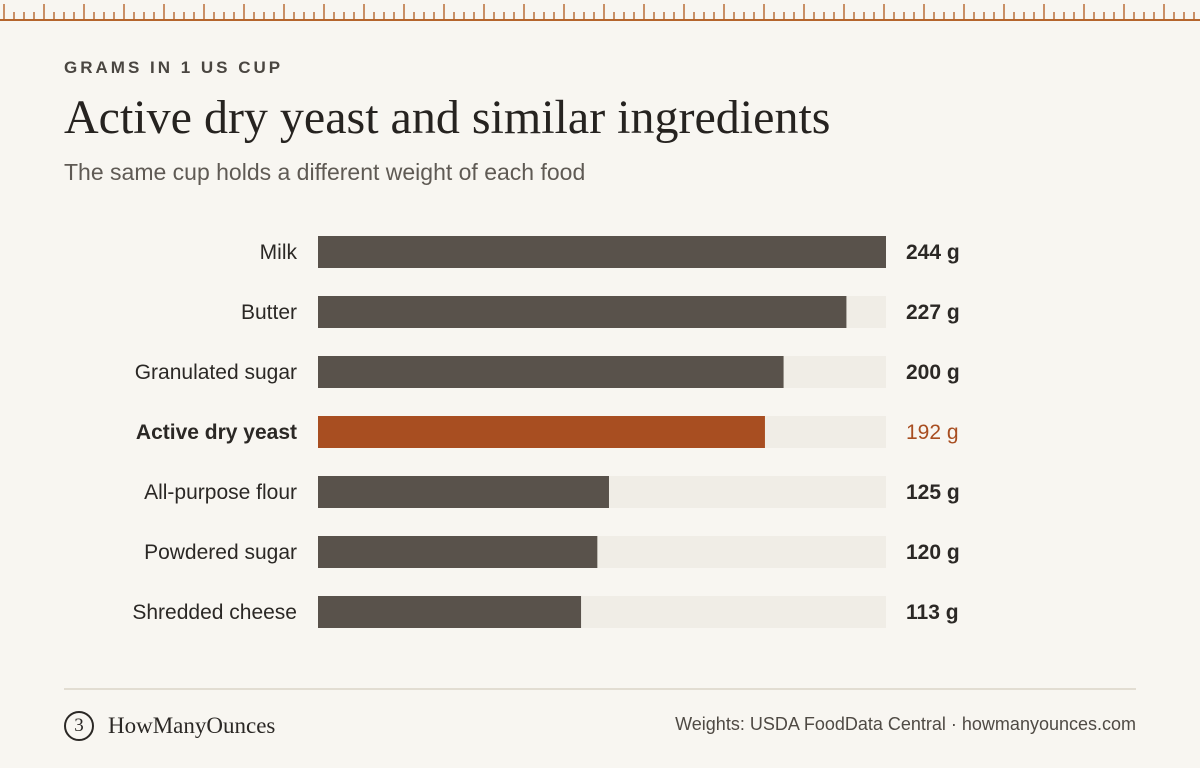 Image resolution: width=1200 pixels, height=768 pixels. Describe the element at coordinates (933, 372) in the screenshot. I see `value-label-granulated-sugar: 200 g` at that location.